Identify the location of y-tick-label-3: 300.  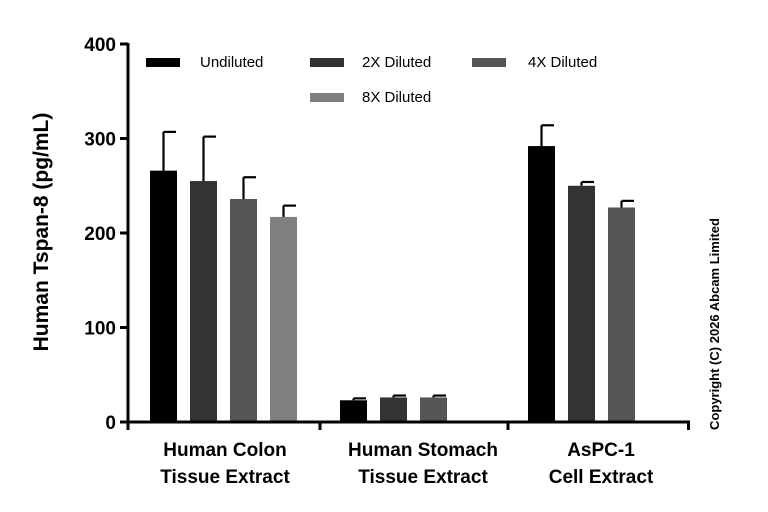
(100, 140).